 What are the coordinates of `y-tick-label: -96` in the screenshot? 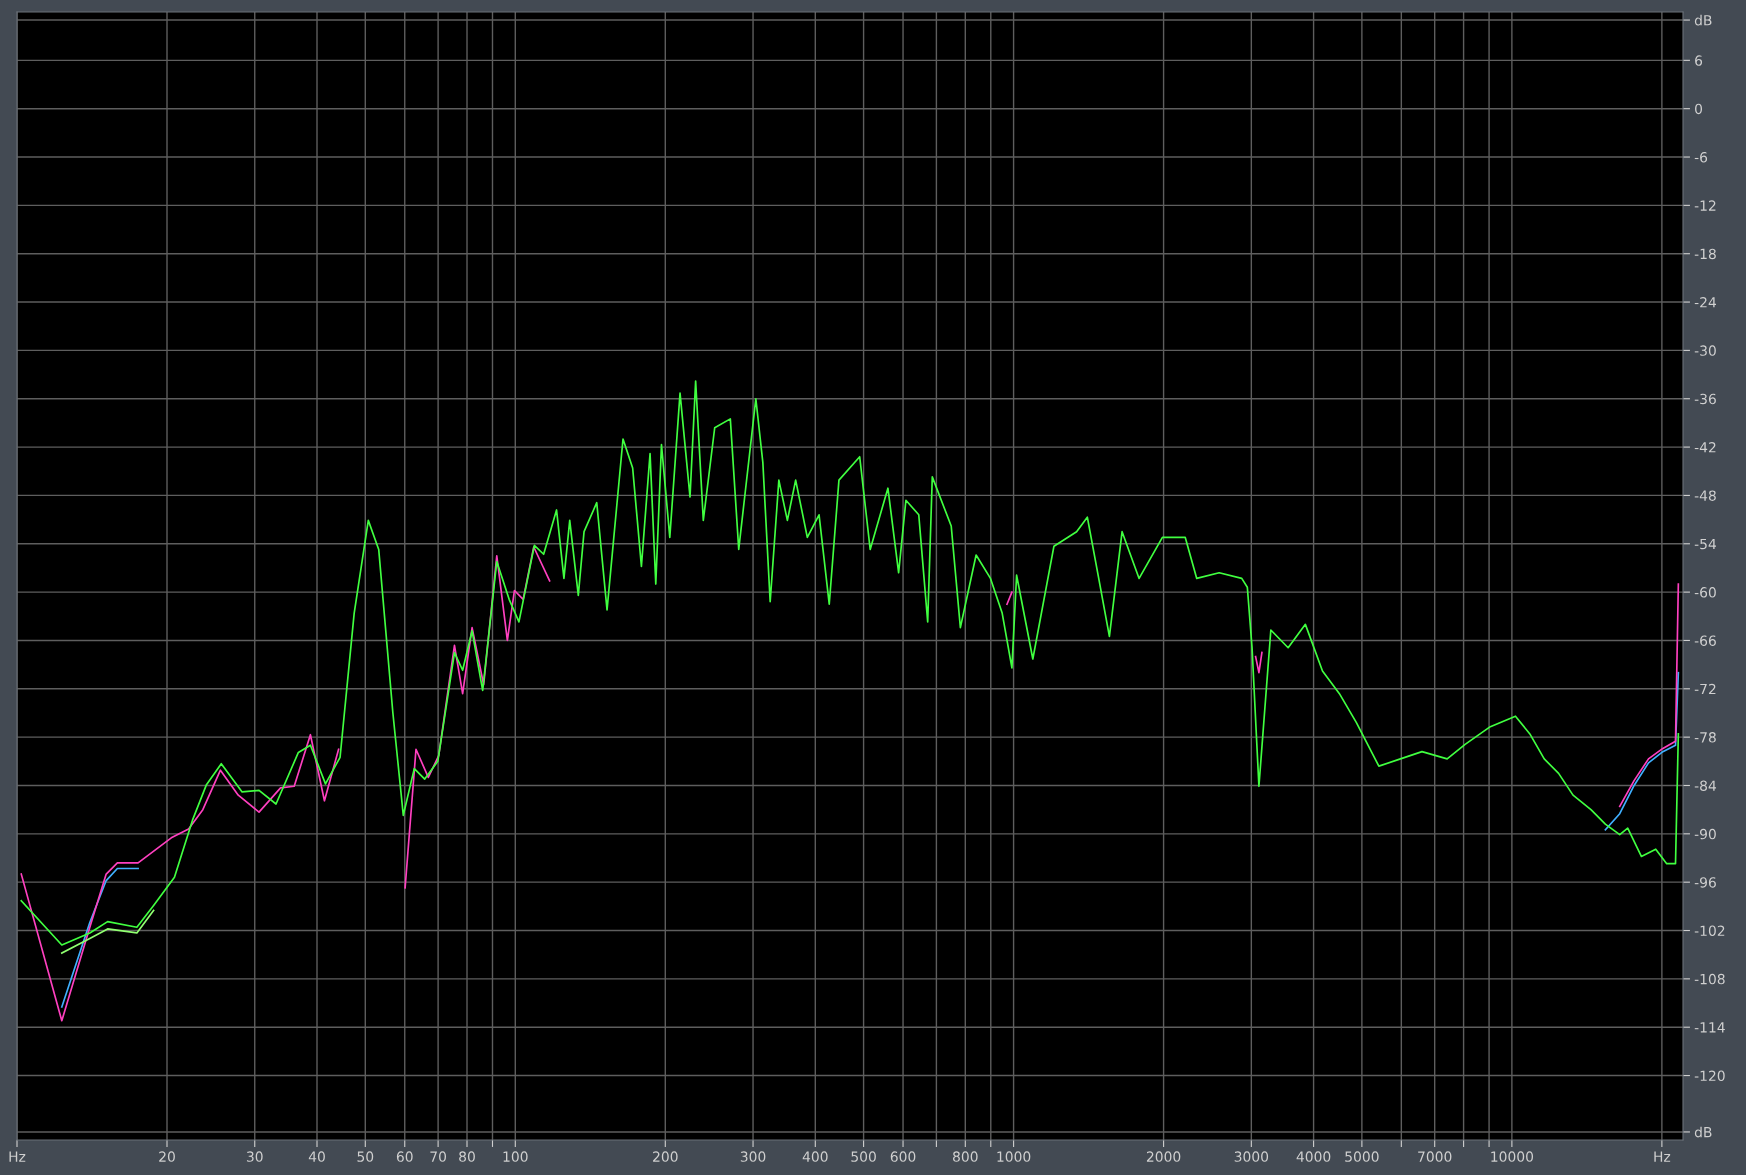 It's located at (1705, 882).